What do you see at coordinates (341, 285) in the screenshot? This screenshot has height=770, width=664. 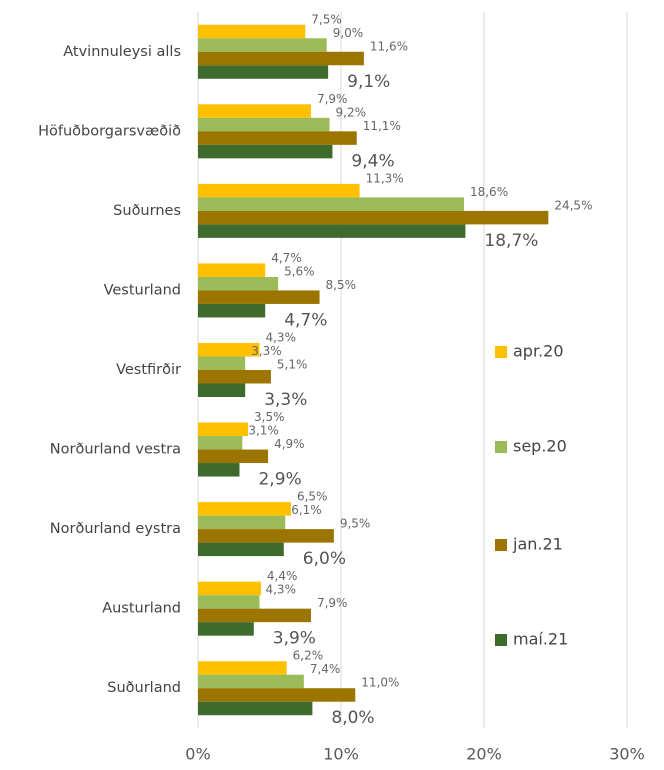 I see `value-label: 8,5%` at bounding box center [341, 285].